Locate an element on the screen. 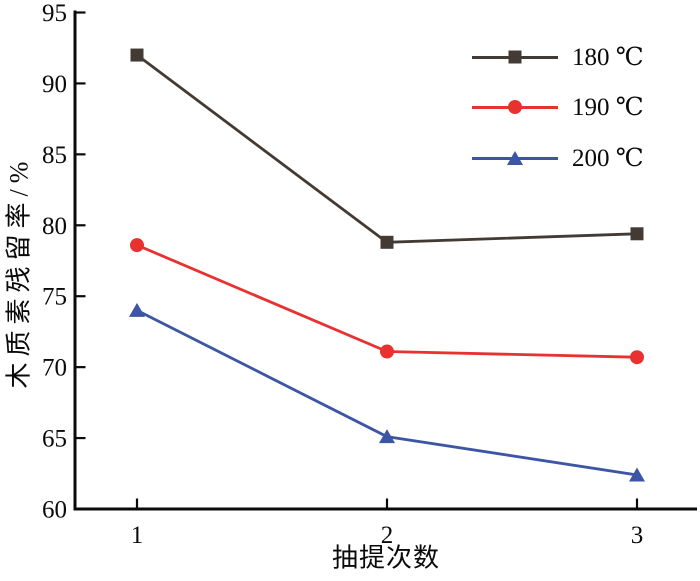 This screenshot has width=700, height=581. x-axis-title: 抽提次数 is located at coordinates (386, 558).